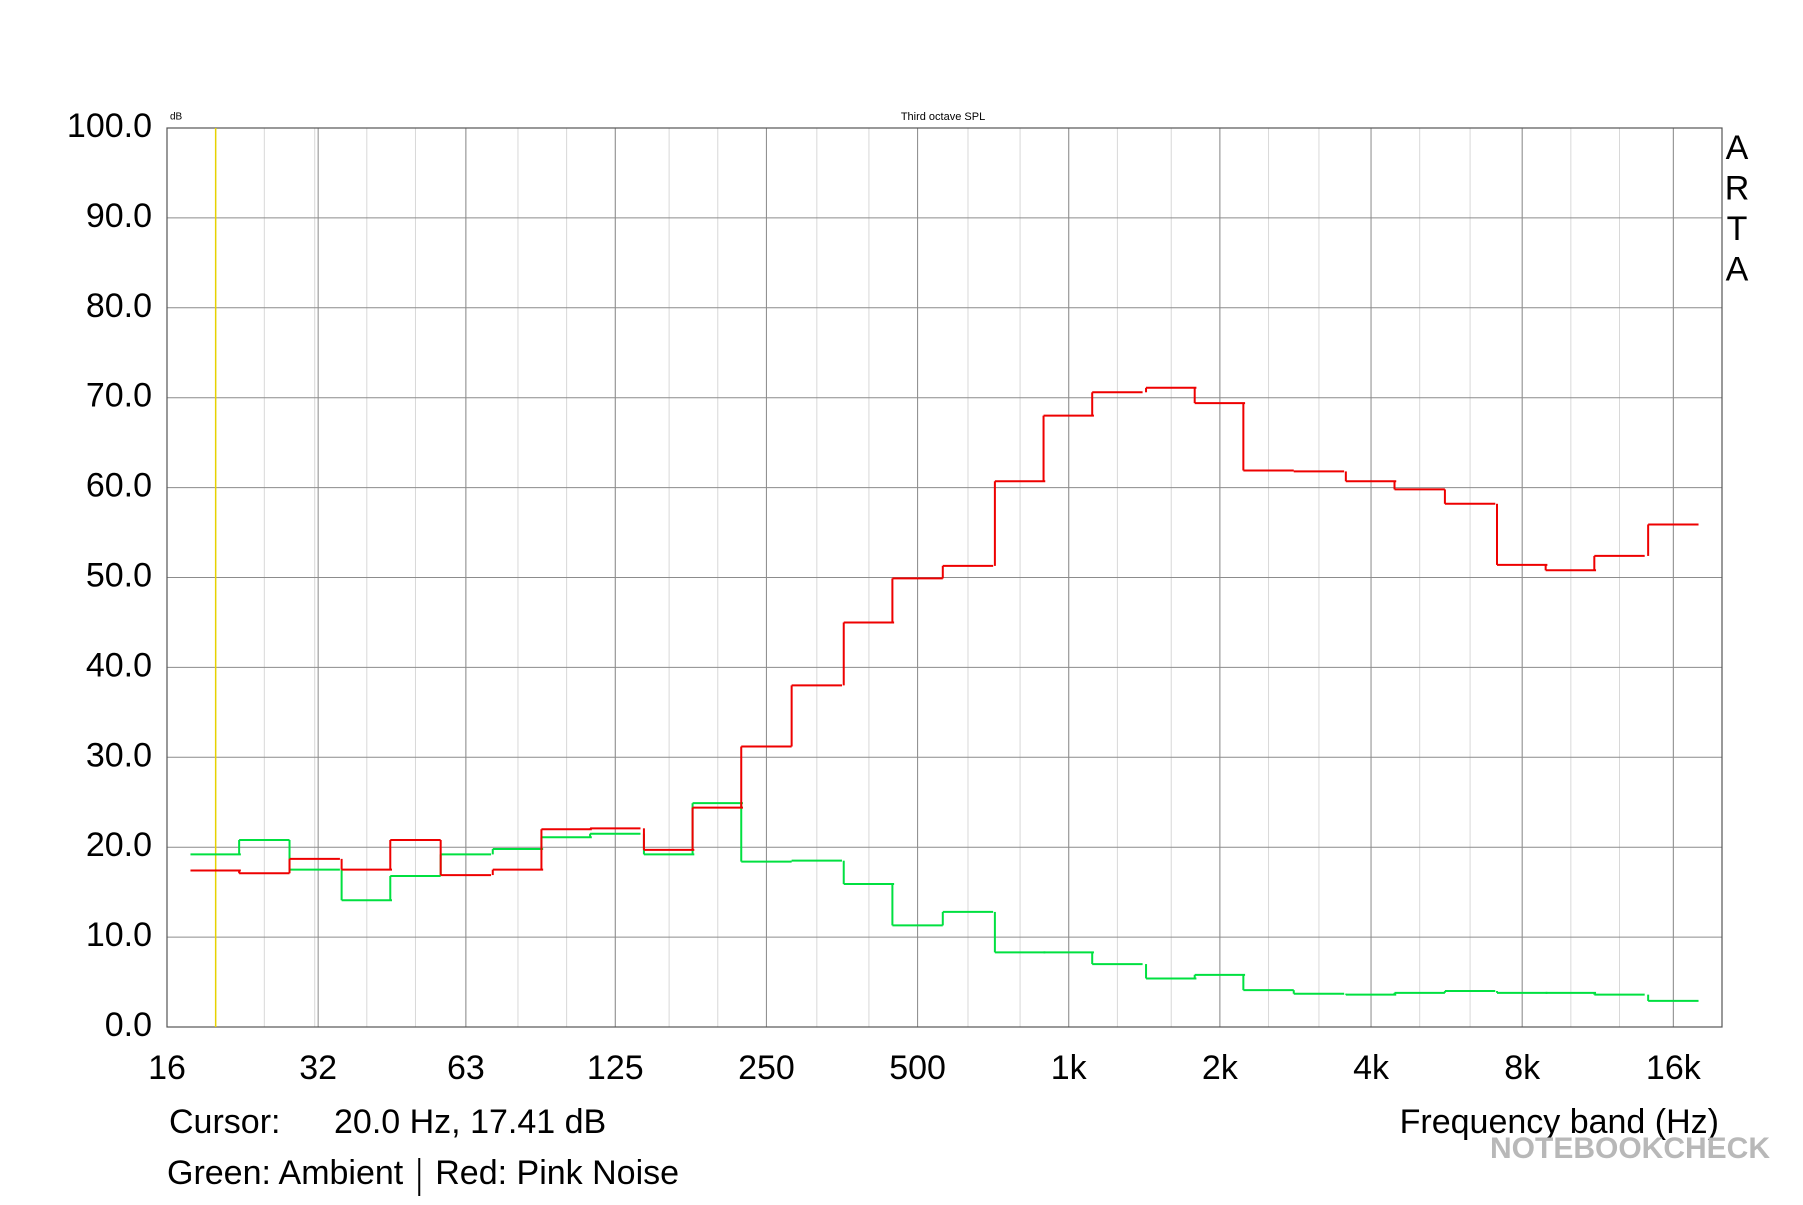 The height and width of the screenshot is (1205, 1803). What do you see at coordinates (109, 126) in the screenshot?
I see `y-tick-label: 100.0` at bounding box center [109, 126].